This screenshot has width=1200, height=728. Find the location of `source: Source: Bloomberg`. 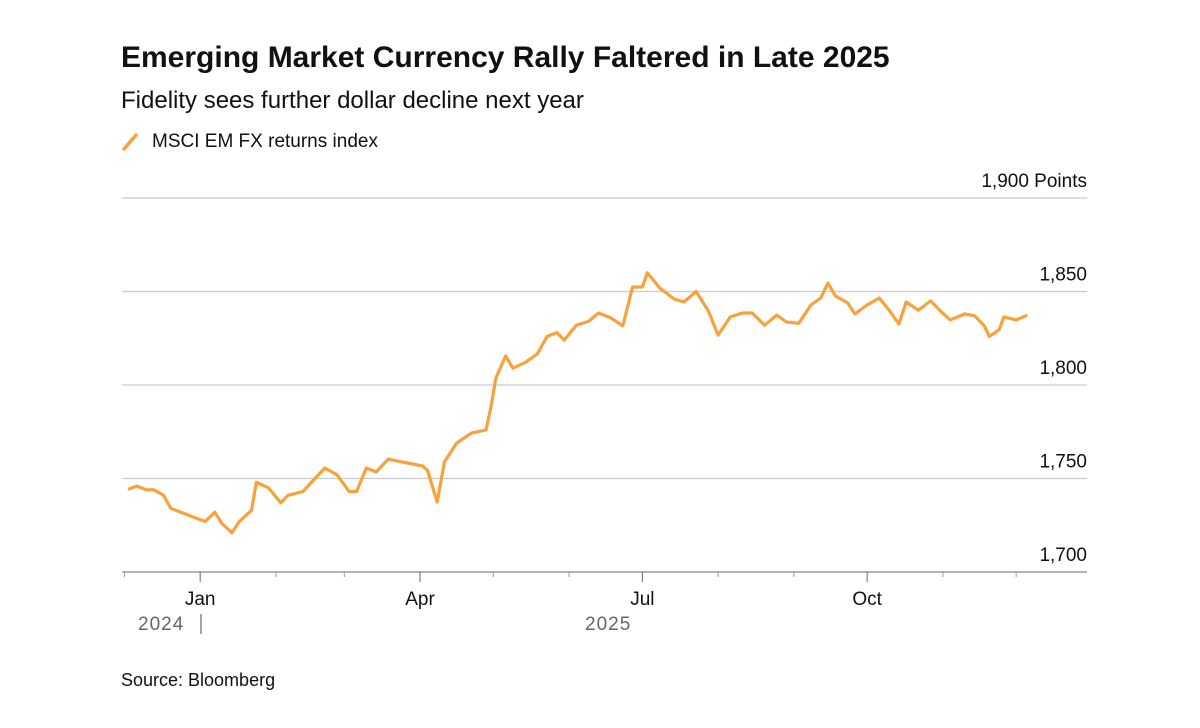

source: Source: Bloomberg is located at coordinates (198, 680).